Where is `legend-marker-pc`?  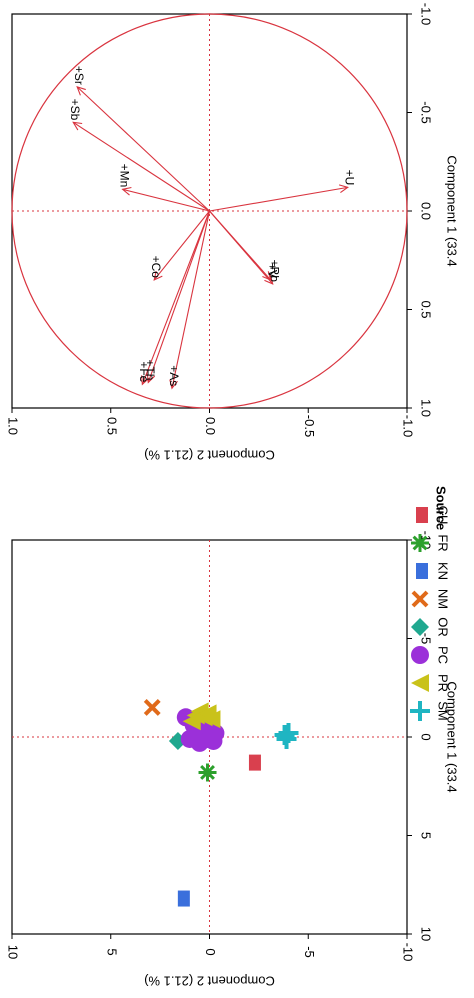
legend-marker-pc is located at coordinates (420, 655).